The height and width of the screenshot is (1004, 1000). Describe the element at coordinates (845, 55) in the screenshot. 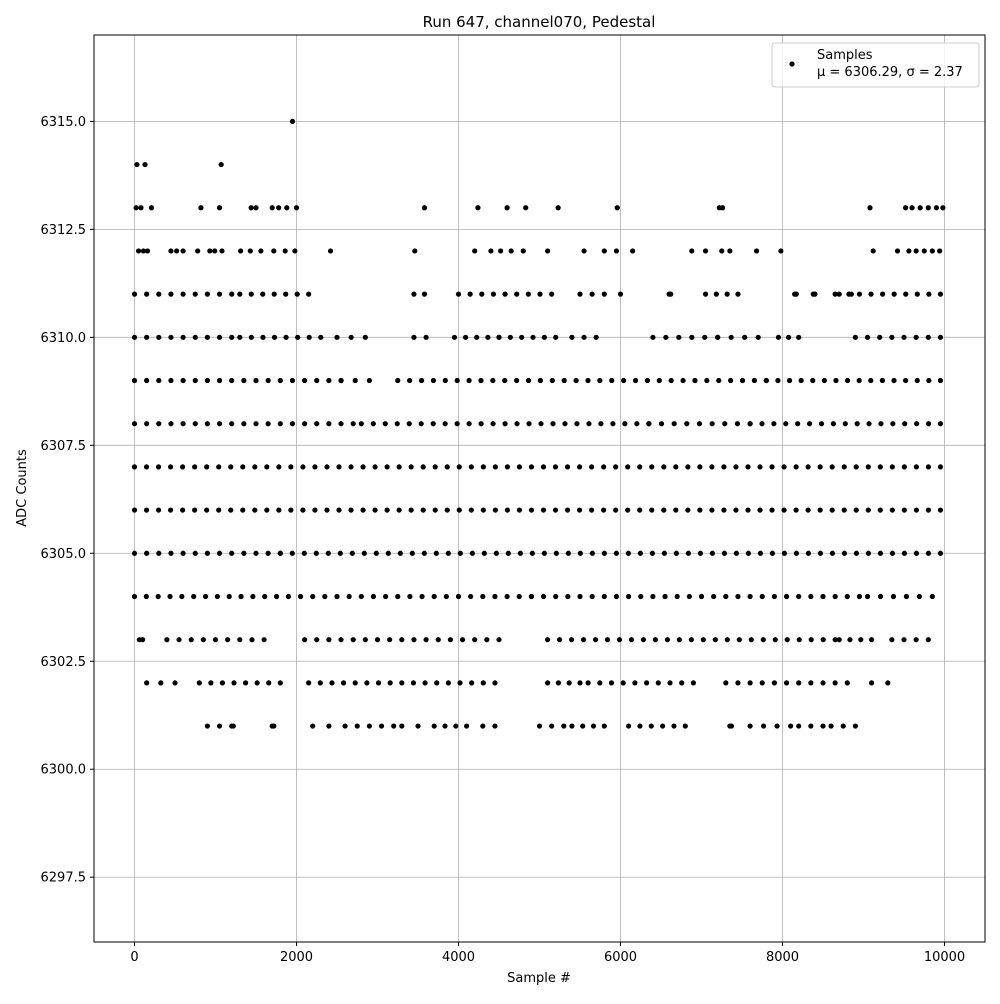

I see `legend-entry-label: Samples` at that location.